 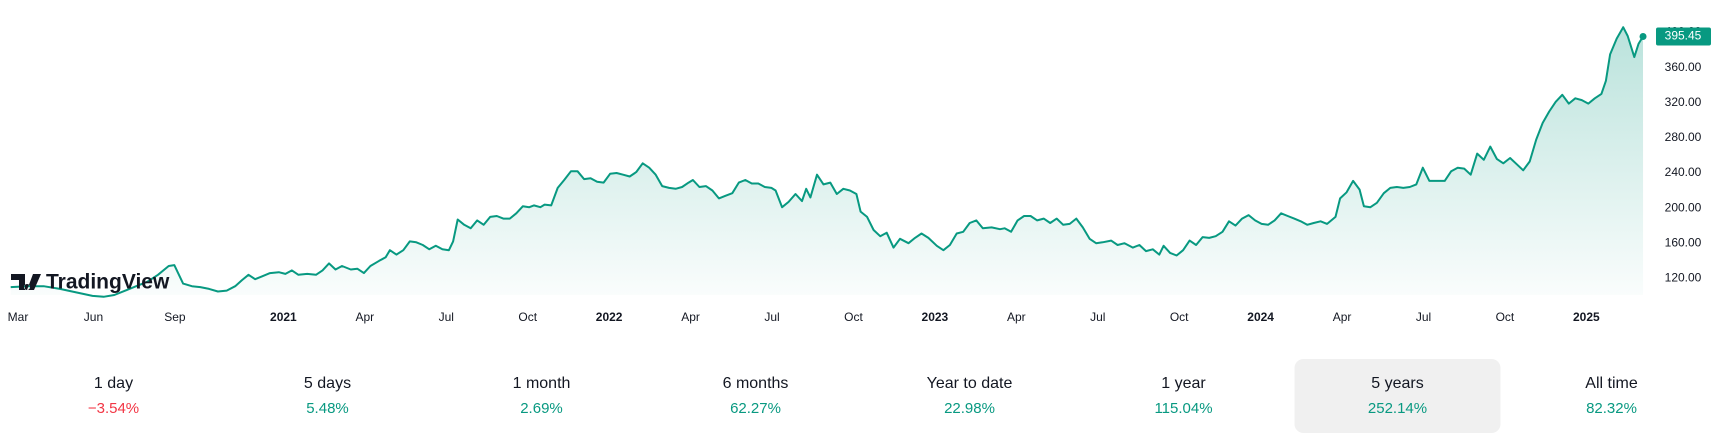 What do you see at coordinates (1183, 408) in the screenshot?
I see `tab-change: 115.04%` at bounding box center [1183, 408].